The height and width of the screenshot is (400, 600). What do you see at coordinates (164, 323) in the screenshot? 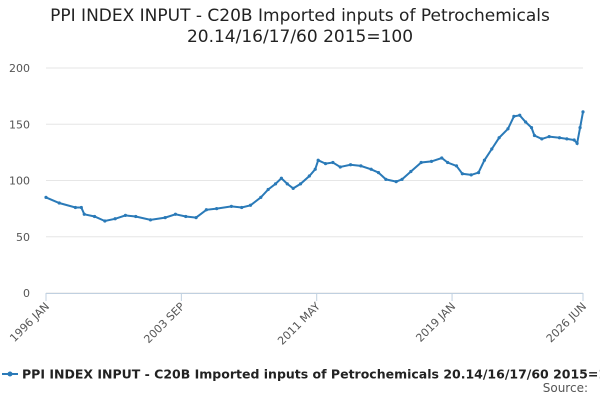
I see `x-tick-label: 2003 SEP` at bounding box center [164, 323].